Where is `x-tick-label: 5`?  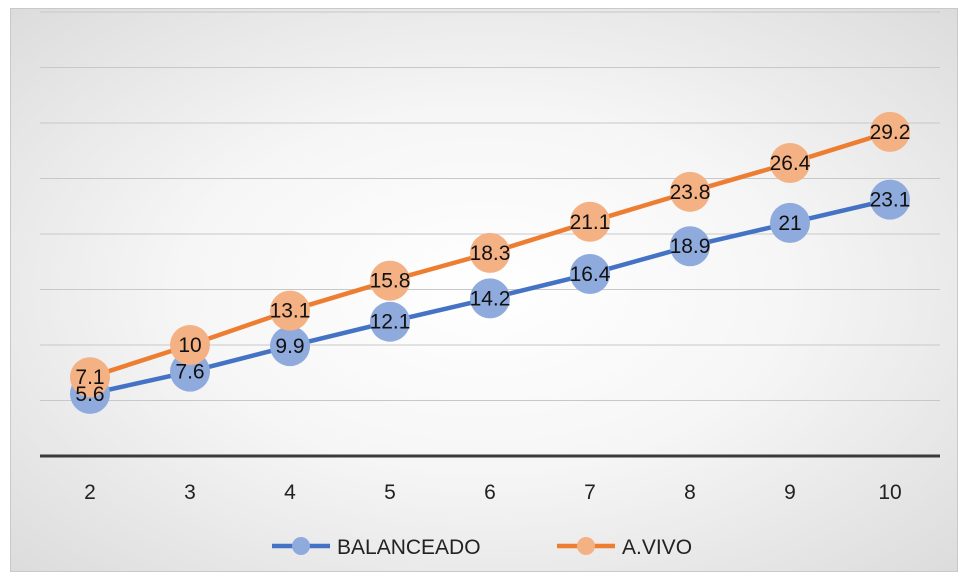 x-tick-label: 5 is located at coordinates (390, 492).